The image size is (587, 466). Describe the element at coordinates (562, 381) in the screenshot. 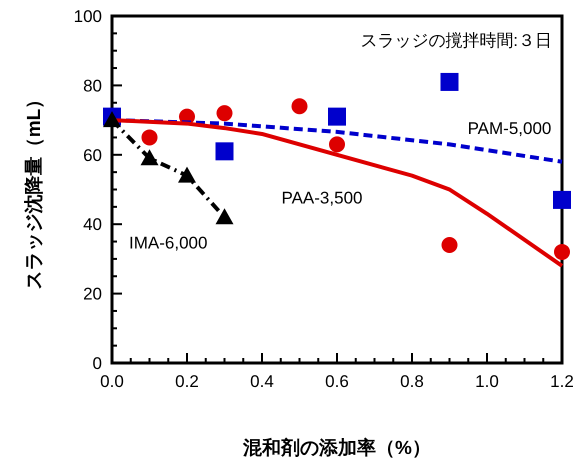

I see `x-tick-label: 1.2` at that location.